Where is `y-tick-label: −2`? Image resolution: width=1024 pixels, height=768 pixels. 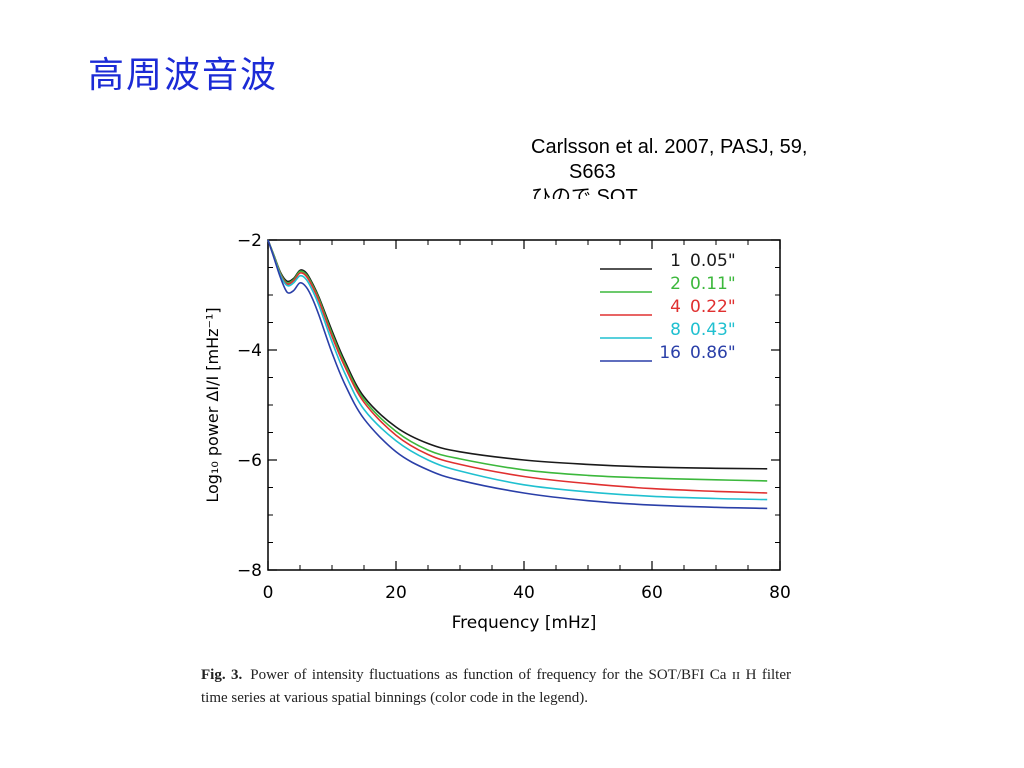 y-tick-label: −2 is located at coordinates (249, 241).